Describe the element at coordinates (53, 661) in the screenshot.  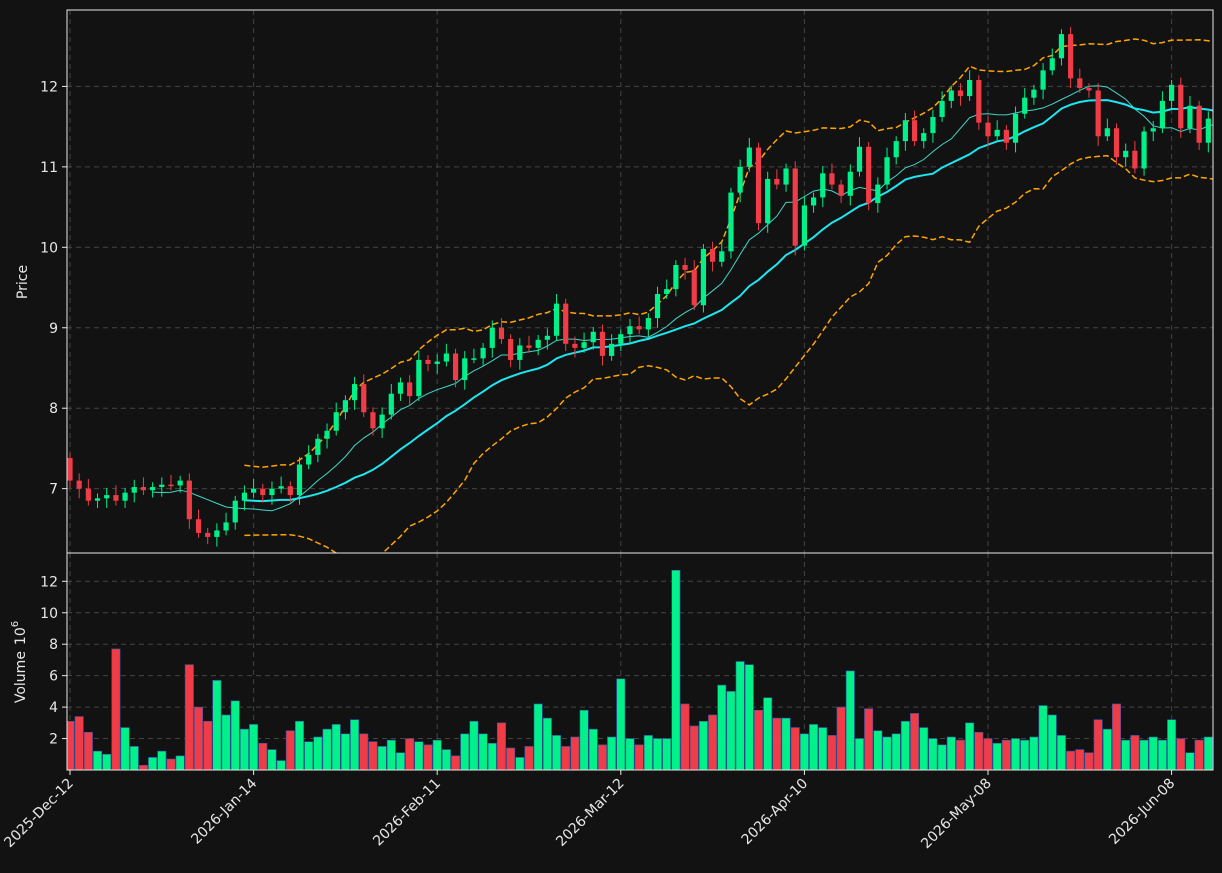
I see `volume-y-ticks: 2 4 6 8 10 12` at that location.